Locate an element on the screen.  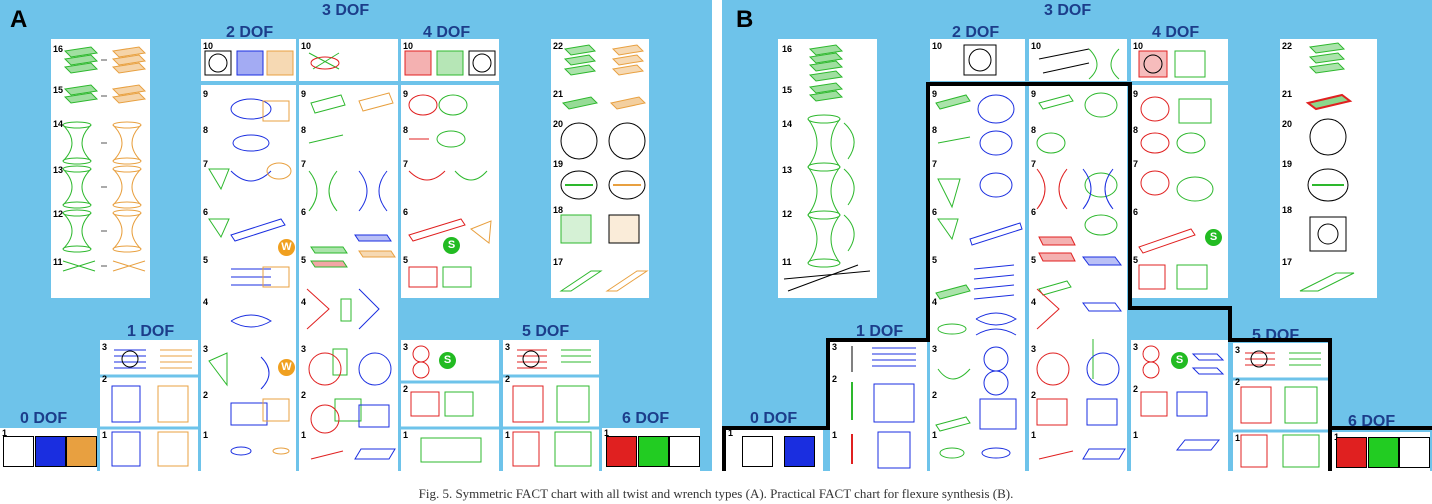
col-3dof-right: 22 21 20 19 18 17 is located at coordinates (1328, 168).